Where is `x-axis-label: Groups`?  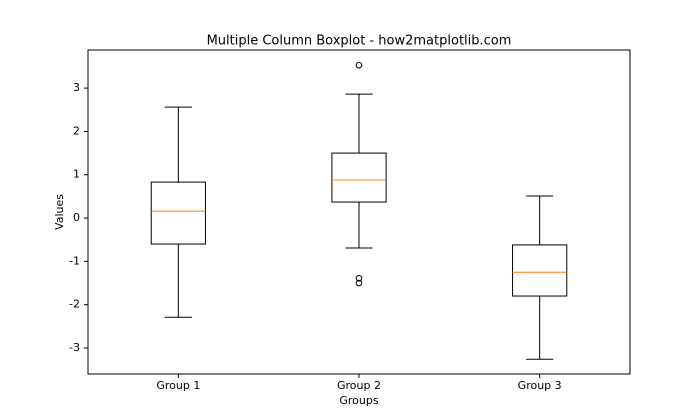
x-axis-label: Groups is located at coordinates (358, 400).